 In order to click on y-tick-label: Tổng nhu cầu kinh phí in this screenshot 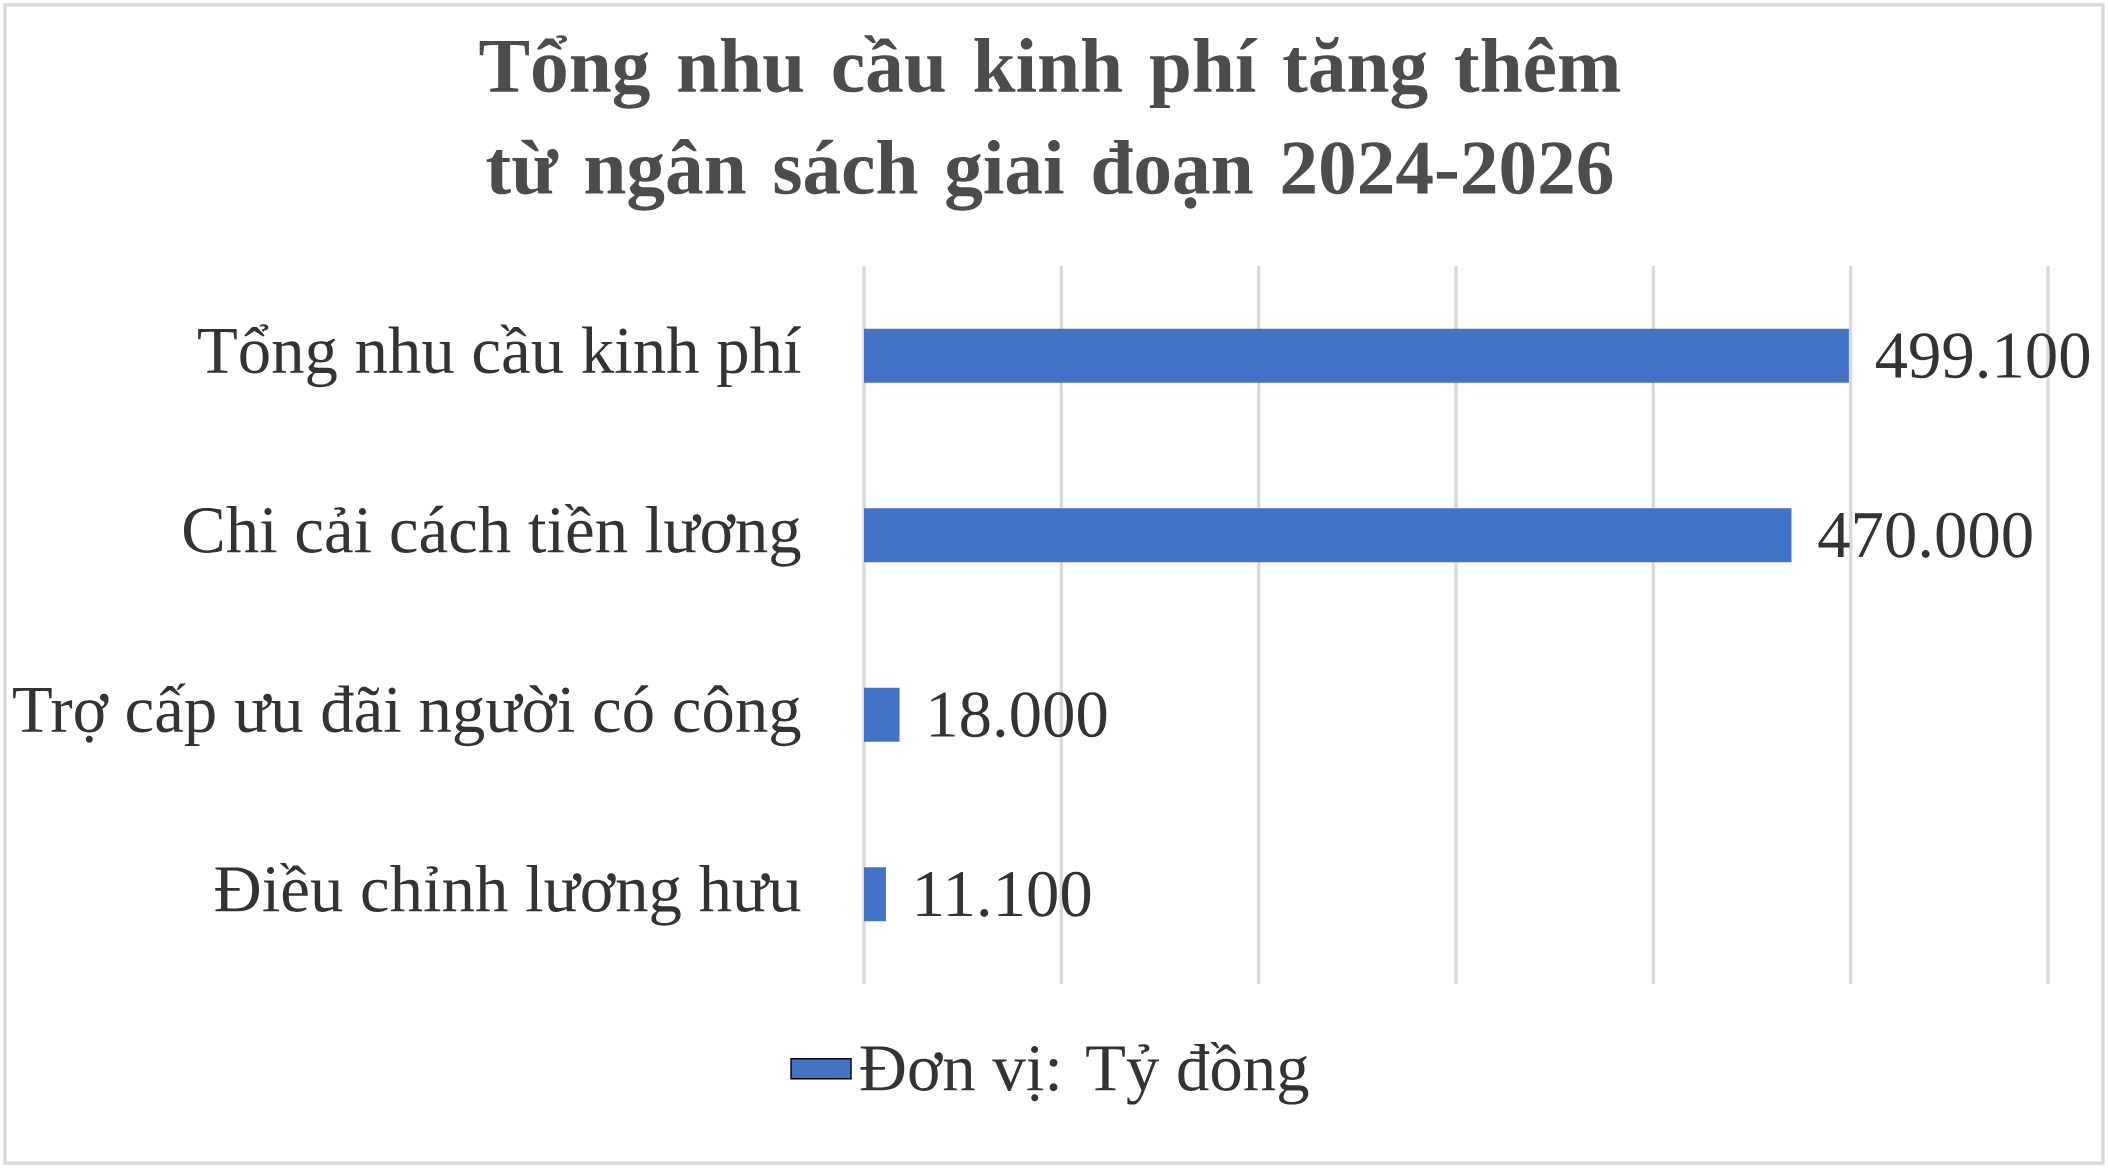, I will do `click(499, 356)`.